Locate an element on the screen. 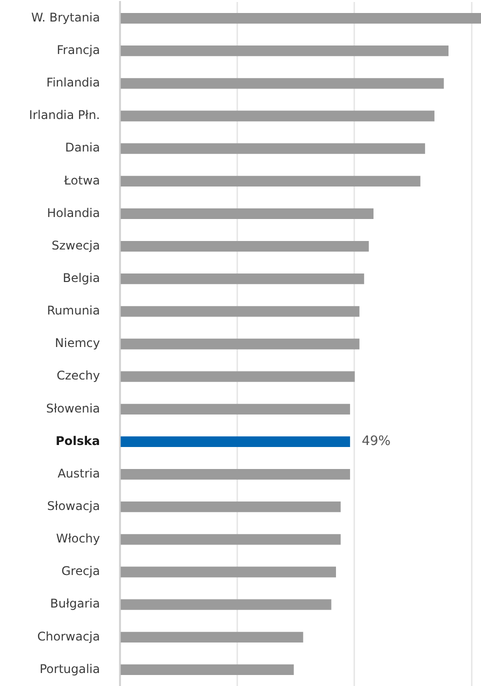 The width and height of the screenshot is (481, 686). y-tick-label: Belgia is located at coordinates (81, 277).